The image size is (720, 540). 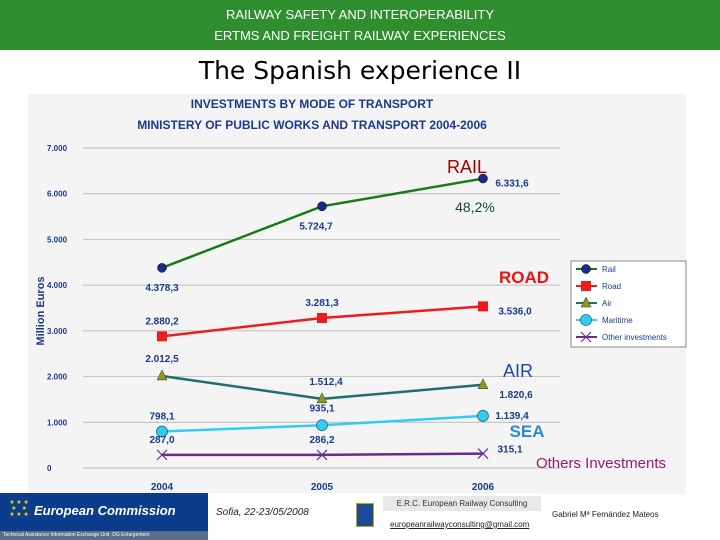 I want to click on legend-marker-road, so click(x=586, y=286).